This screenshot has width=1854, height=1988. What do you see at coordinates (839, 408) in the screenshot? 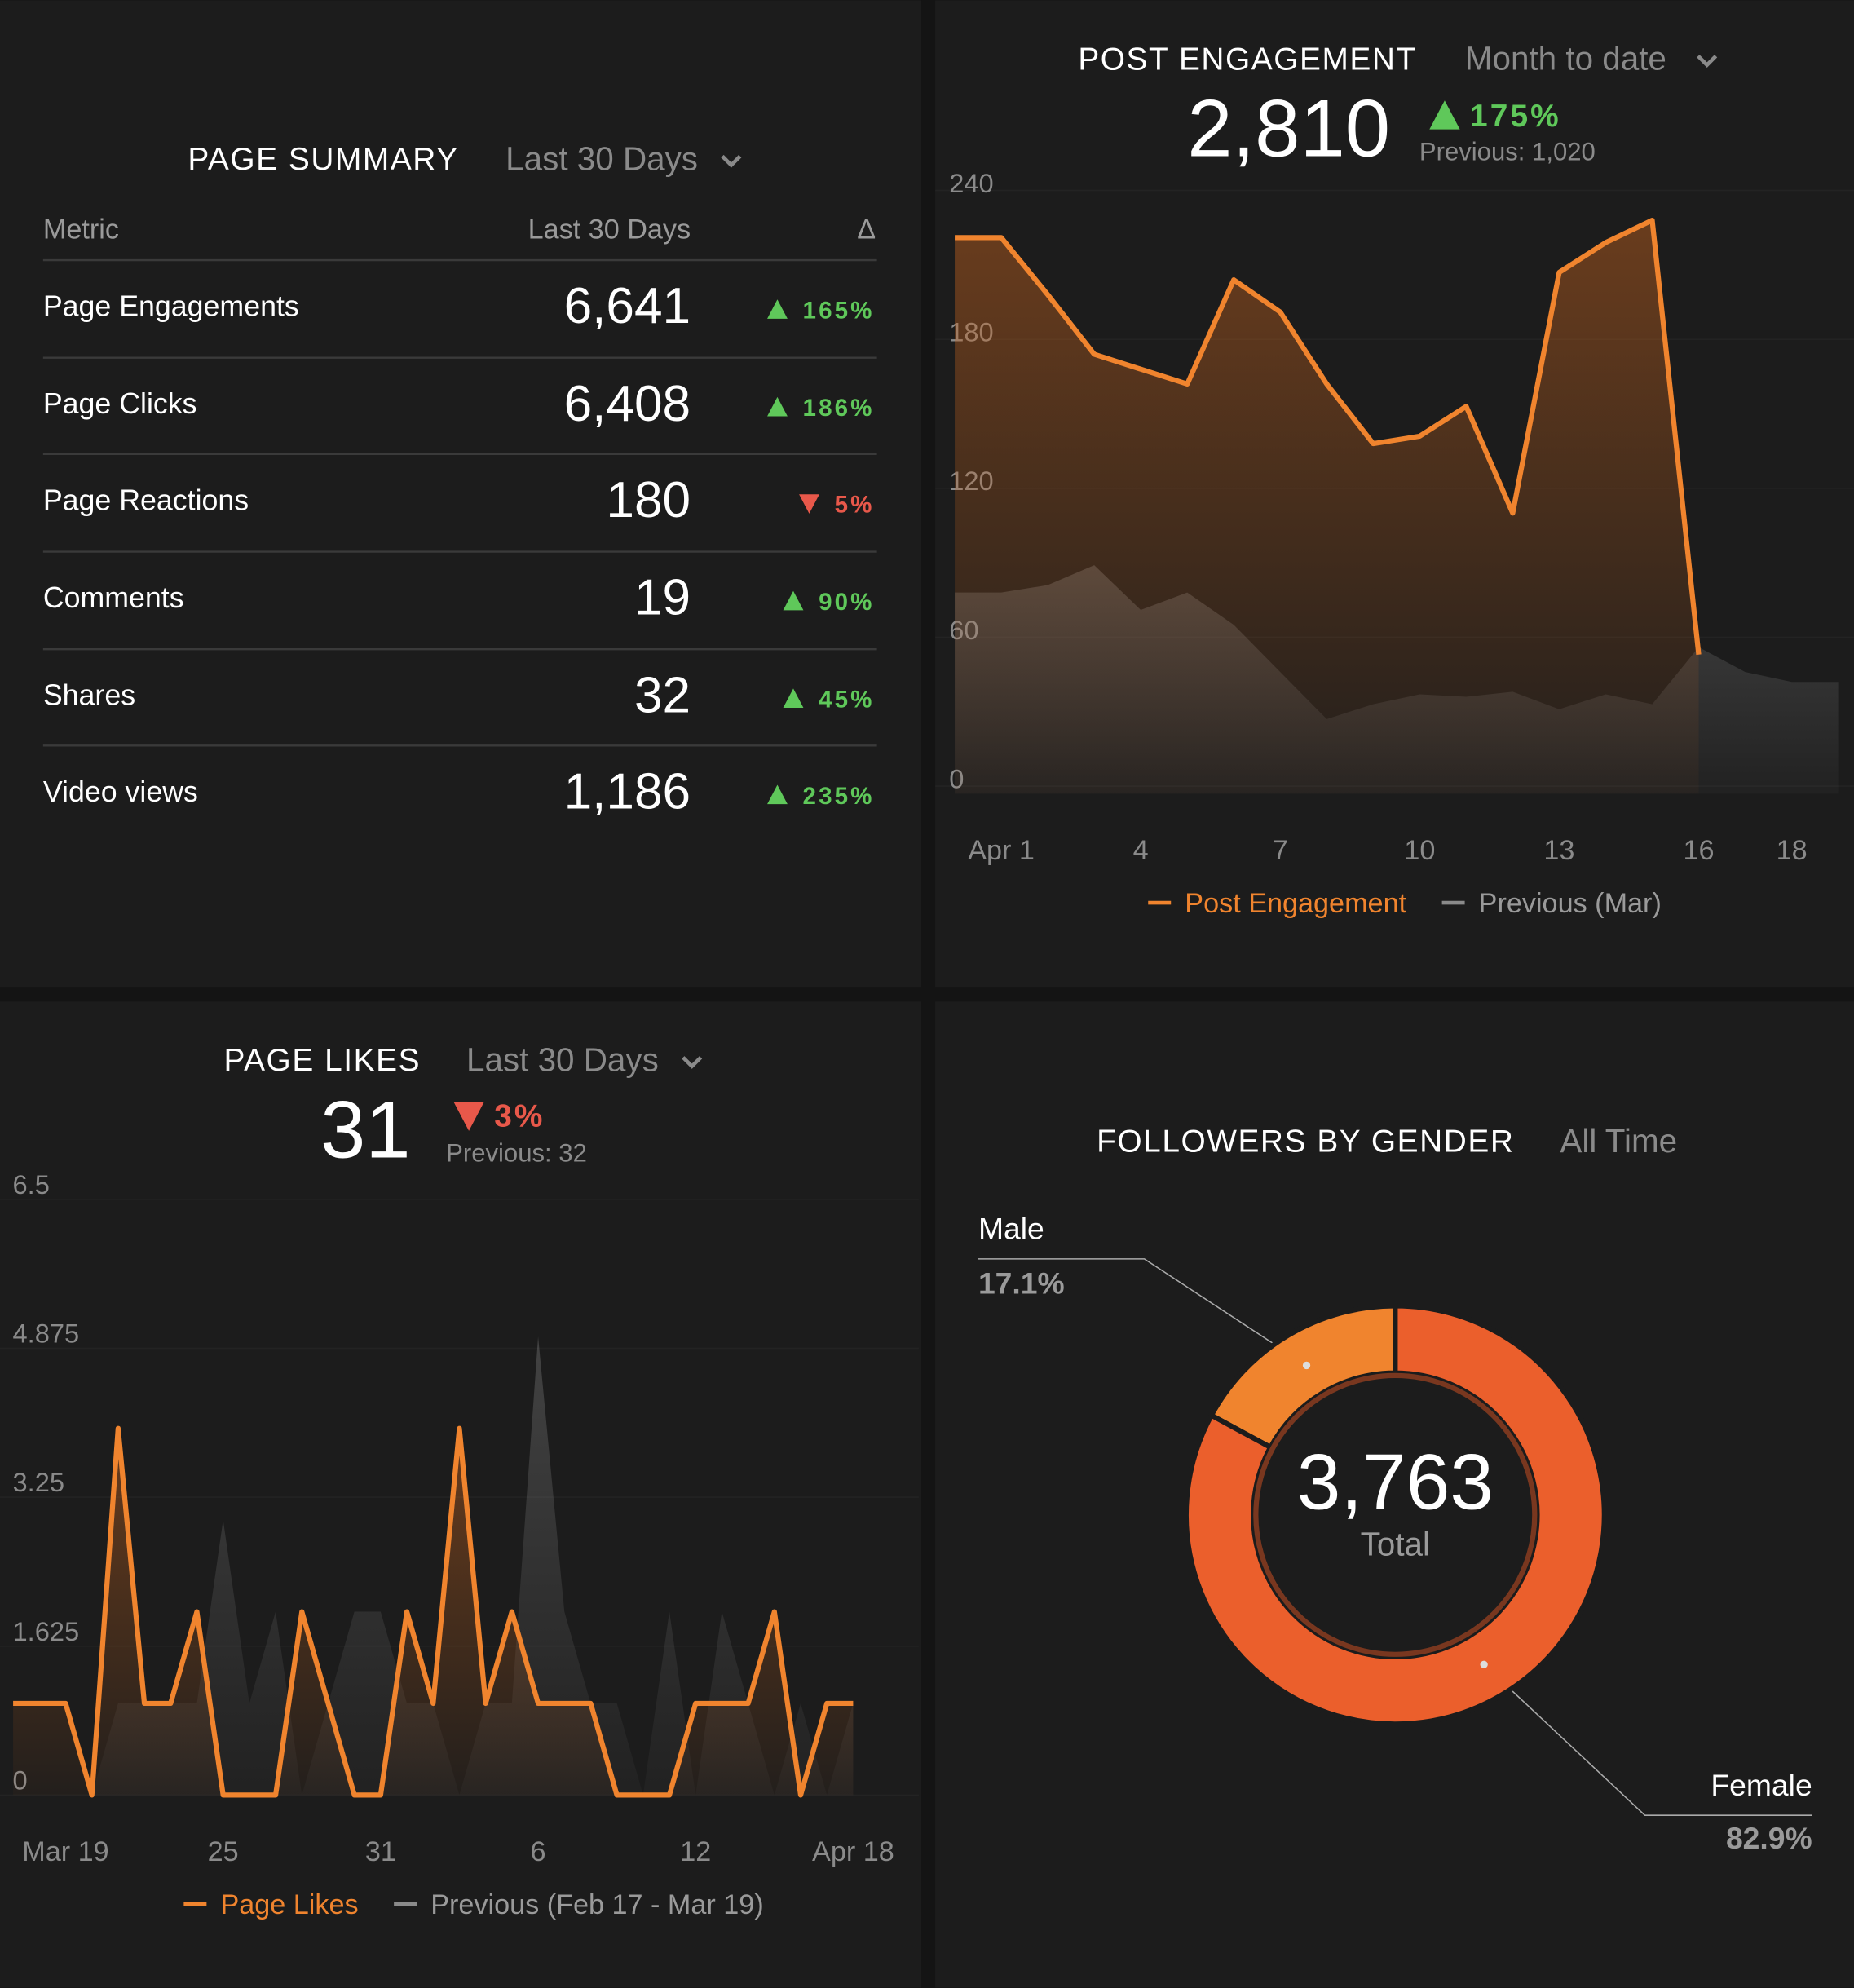
I see `metric-delta: 186%` at bounding box center [839, 408].